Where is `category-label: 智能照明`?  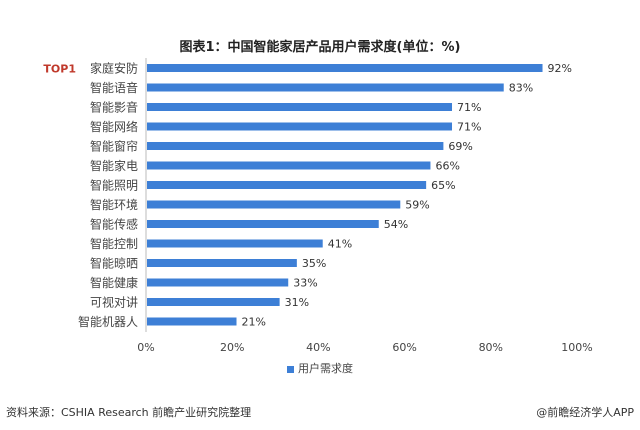
category-label: 智能照明 is located at coordinates (114, 185).